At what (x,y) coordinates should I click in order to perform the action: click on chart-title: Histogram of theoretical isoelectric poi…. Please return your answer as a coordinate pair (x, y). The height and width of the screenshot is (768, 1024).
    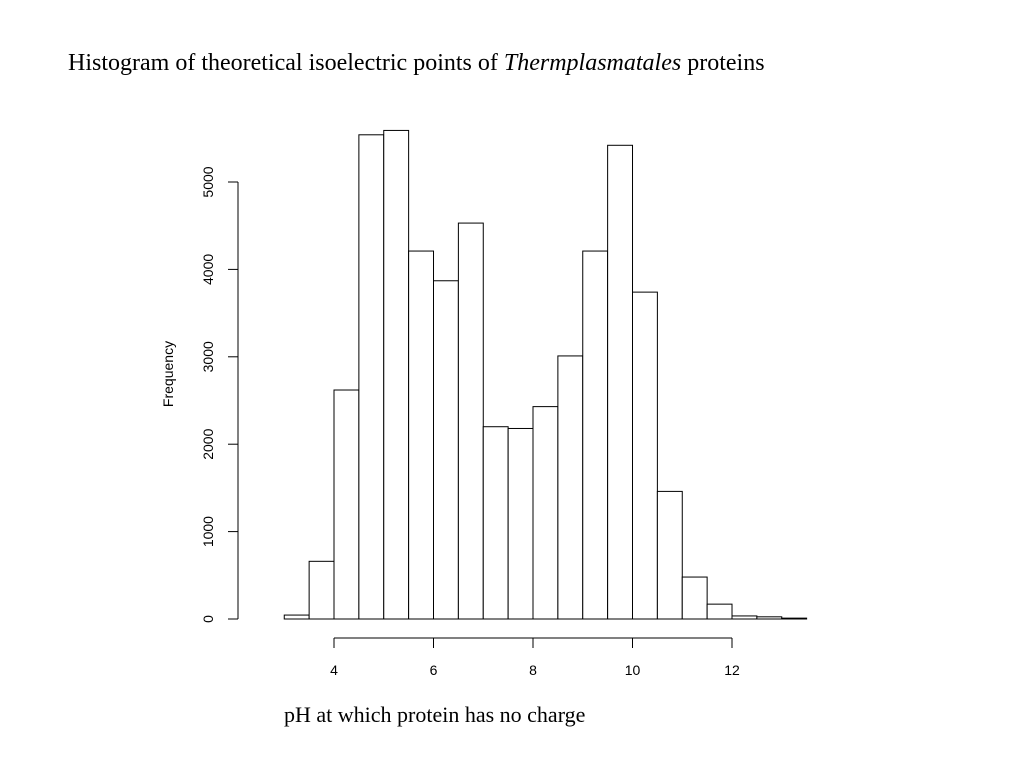
    Looking at the image, I should click on (416, 63).